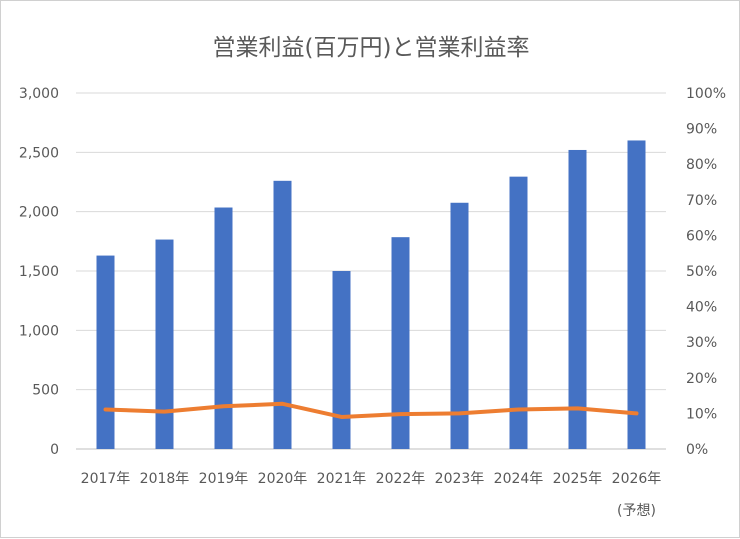  Describe the element at coordinates (697, 450) in the screenshot. I see `right-tick-label: 0%` at that location.